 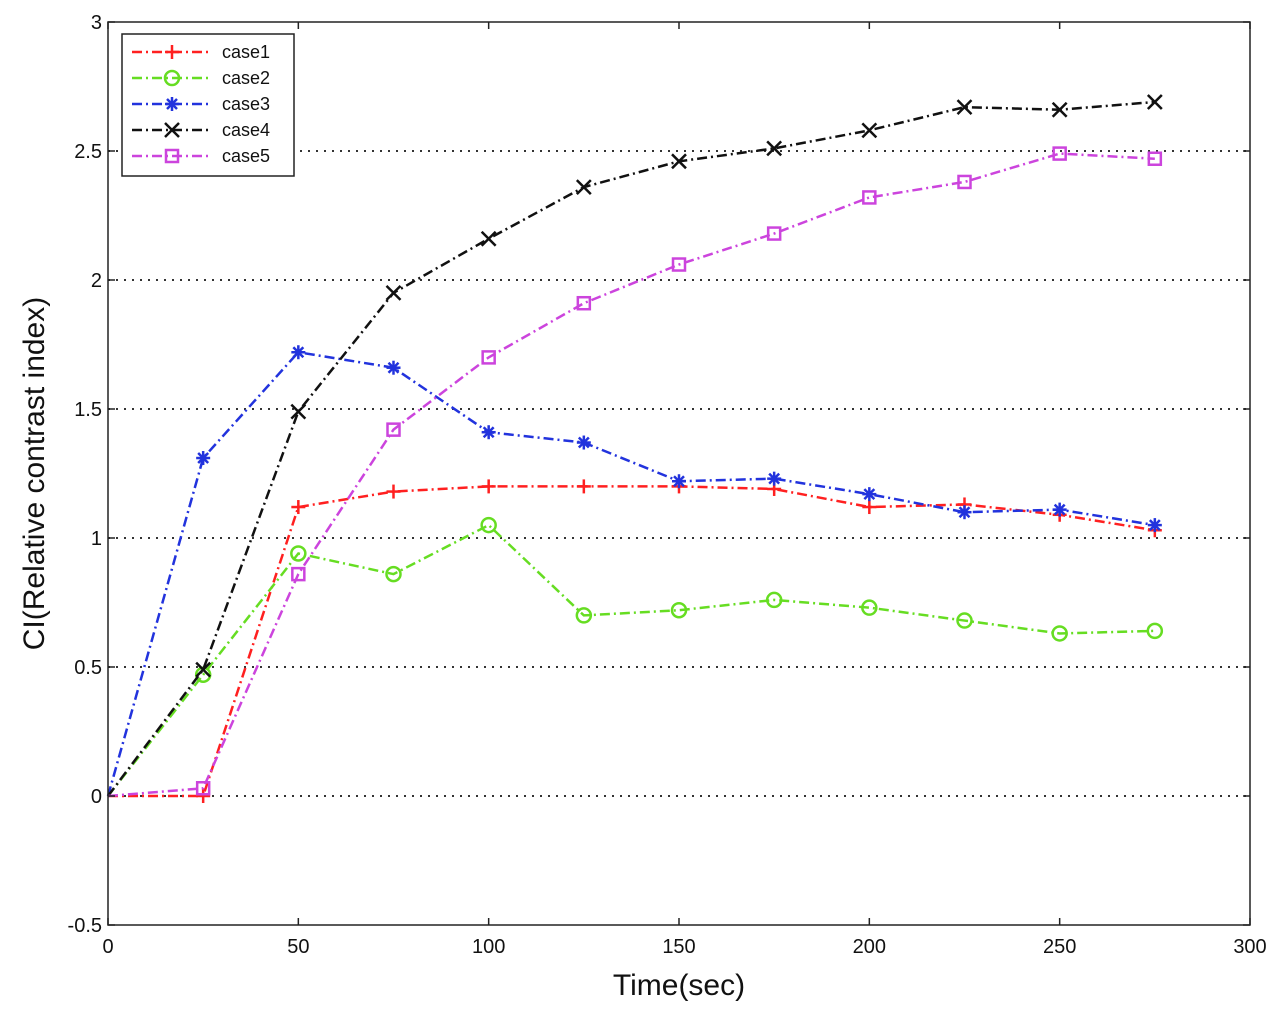 What do you see at coordinates (96, 797) in the screenshot?
I see `y-tick-label: 0` at bounding box center [96, 797].